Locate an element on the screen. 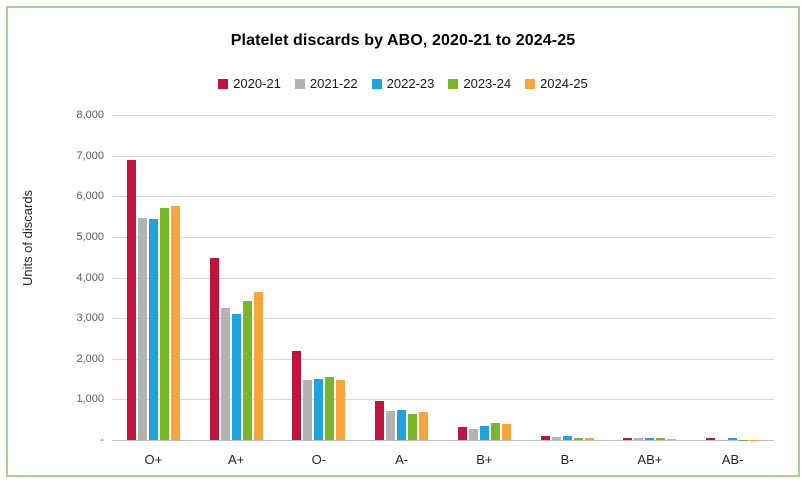  legend-item-2020-21: 2020-21 is located at coordinates (249, 83).